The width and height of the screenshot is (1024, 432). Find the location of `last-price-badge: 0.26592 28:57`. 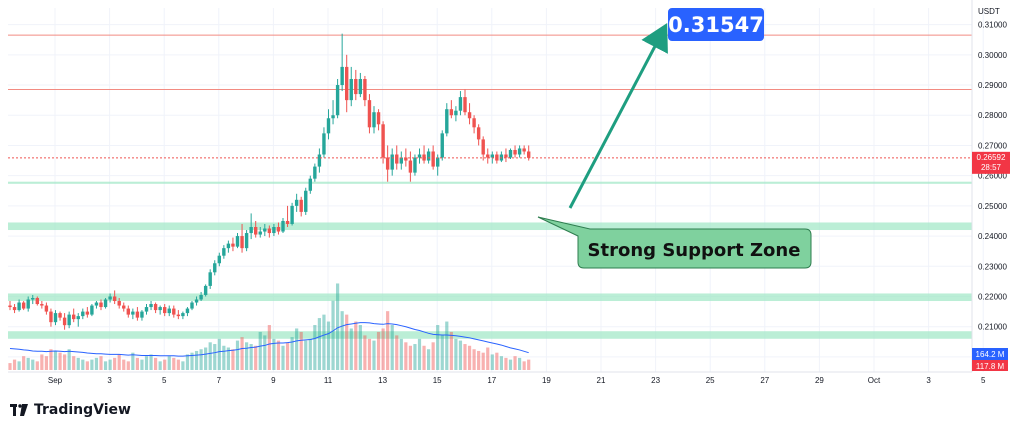

last-price-badge: 0.26592 28:57 is located at coordinates (991, 162).